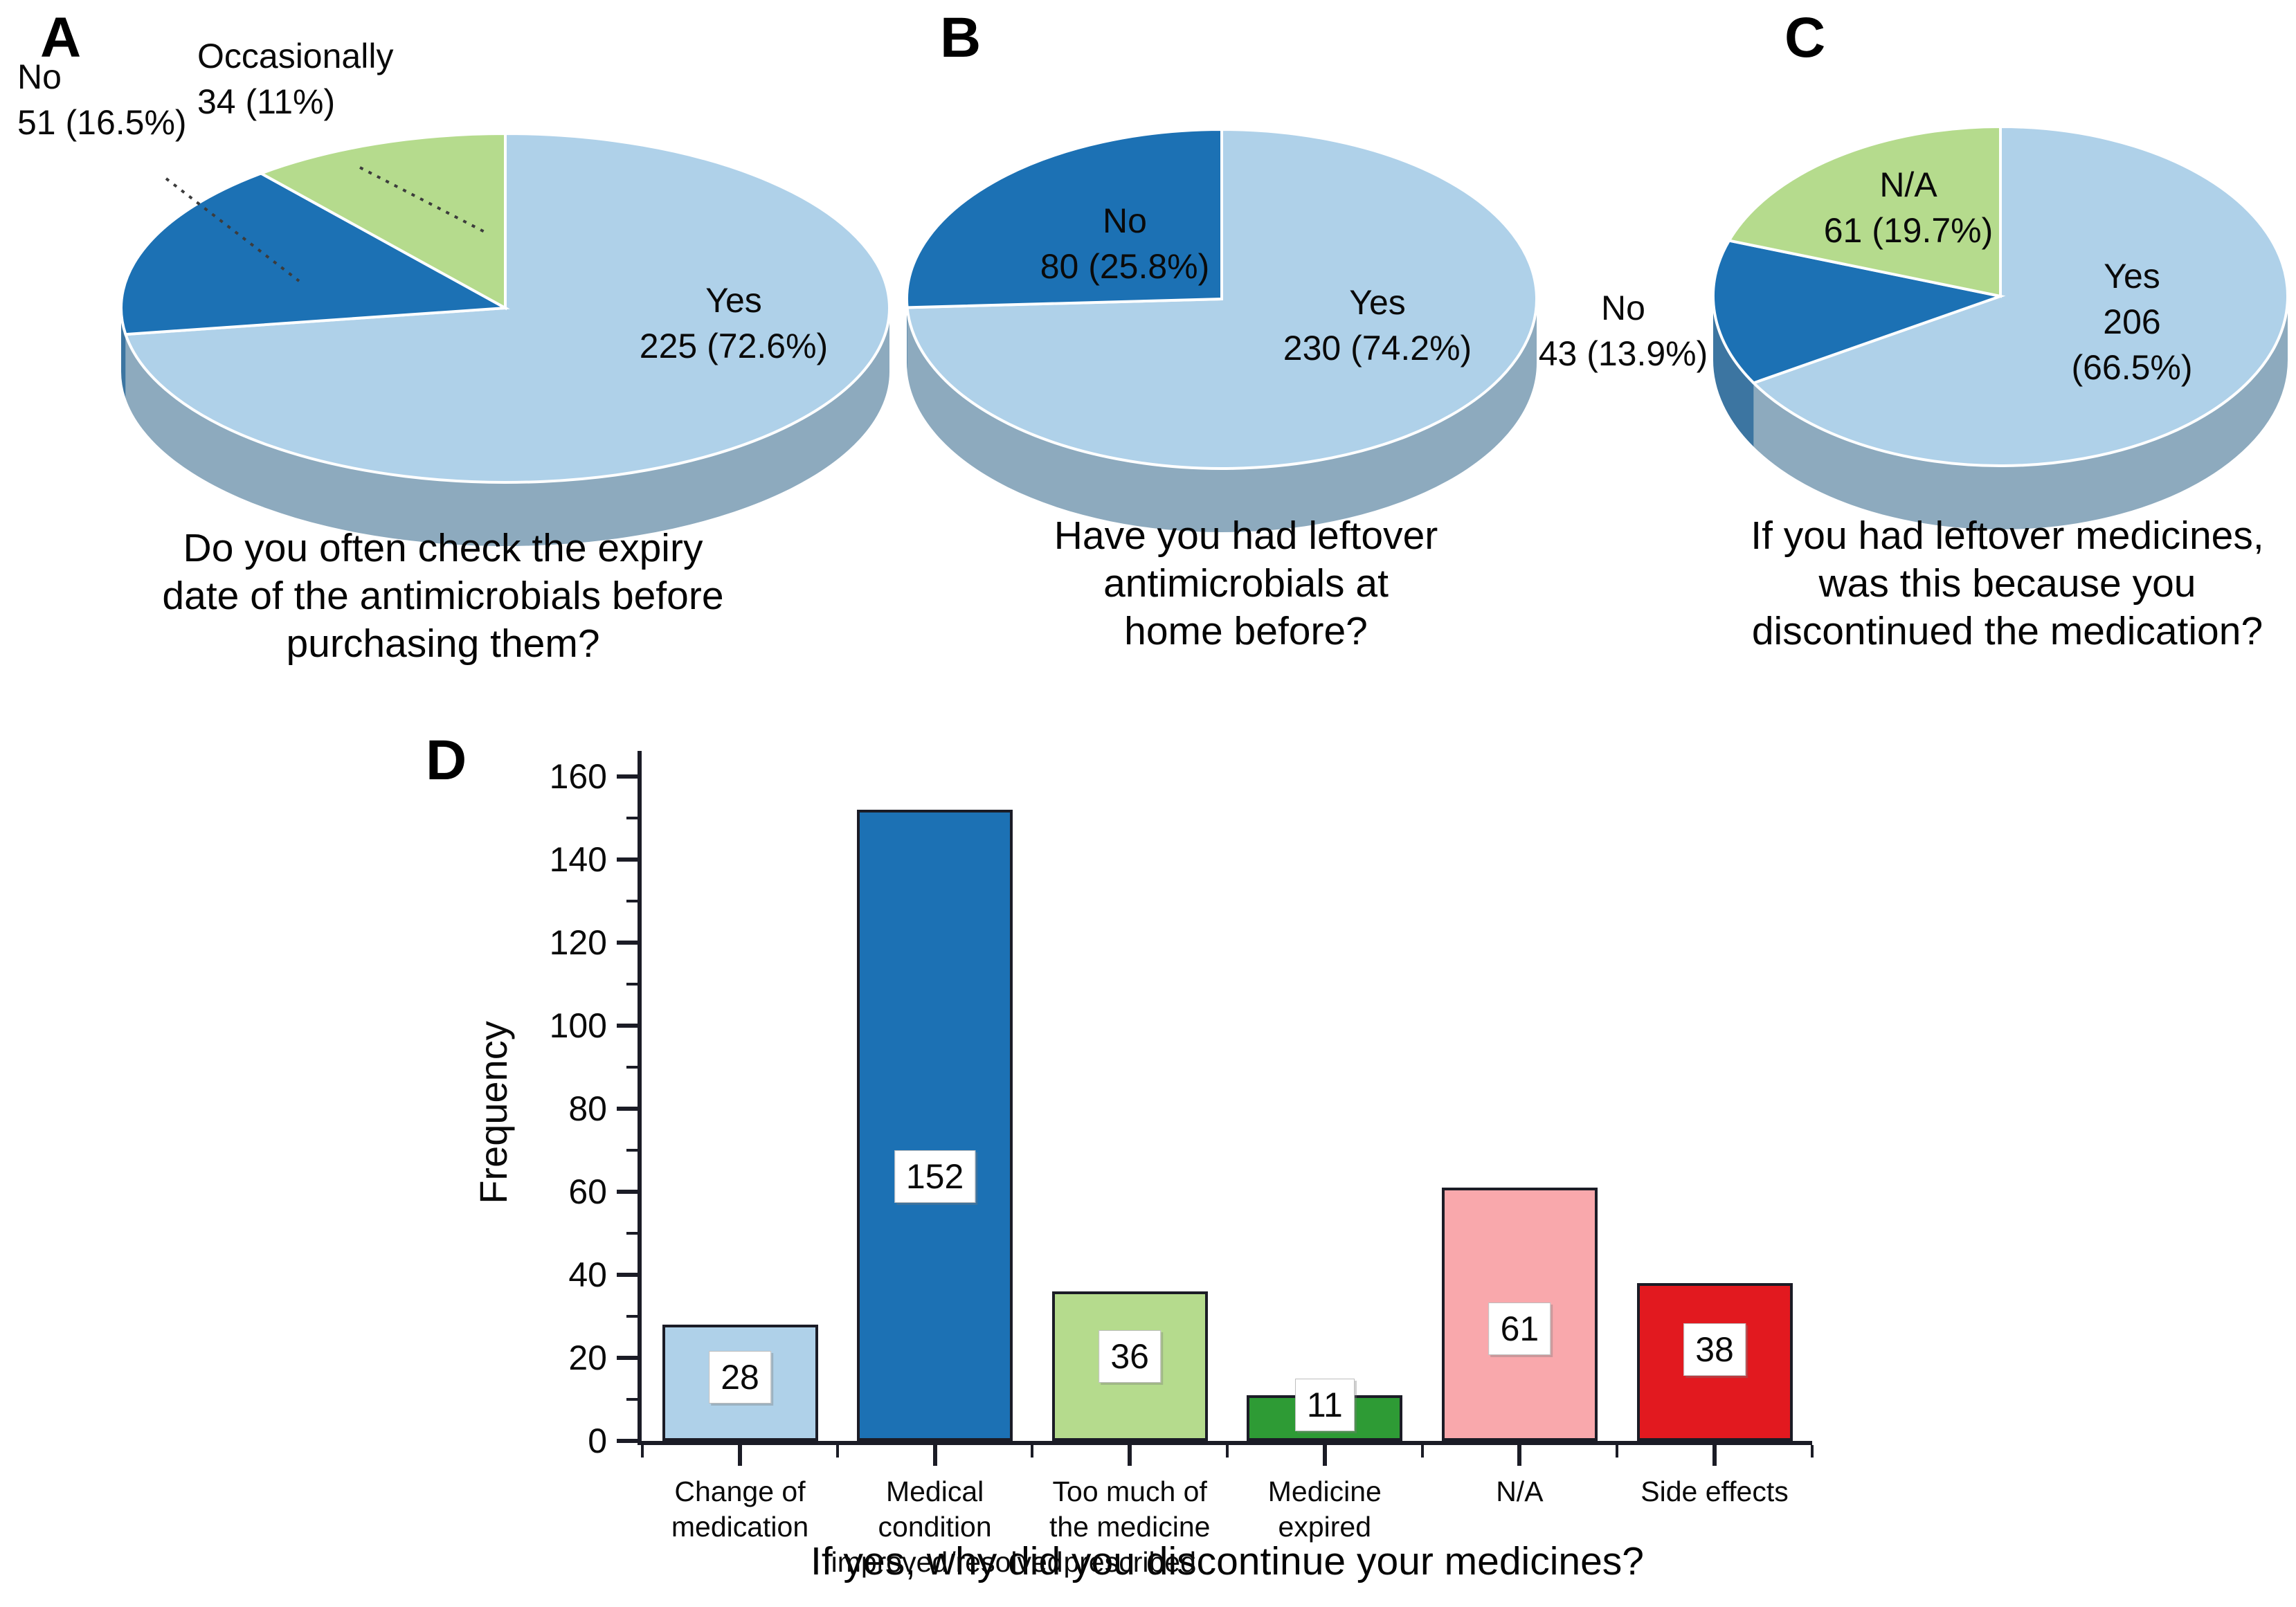  Describe the element at coordinates (1222, 416) in the screenshot. I see `pie-b-side-wall` at that location.